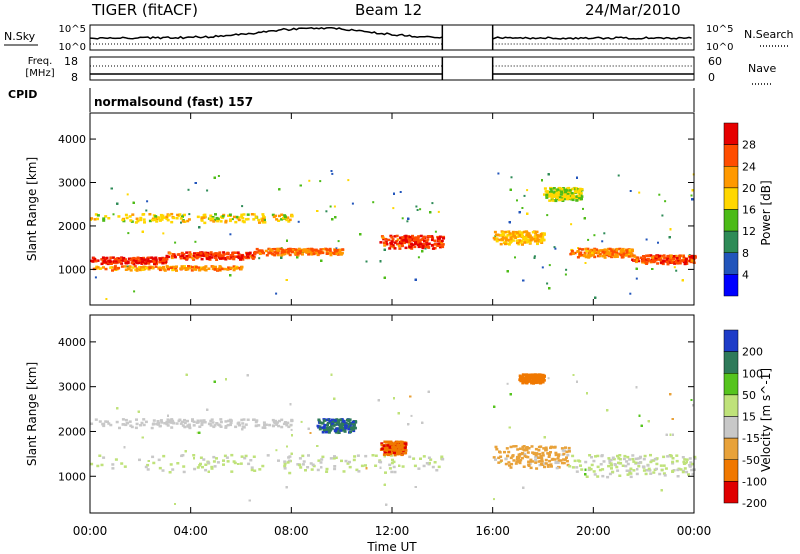 The width and height of the screenshot is (800, 554). I want to click on colorbar-tick-label: -200, so click(754, 503).